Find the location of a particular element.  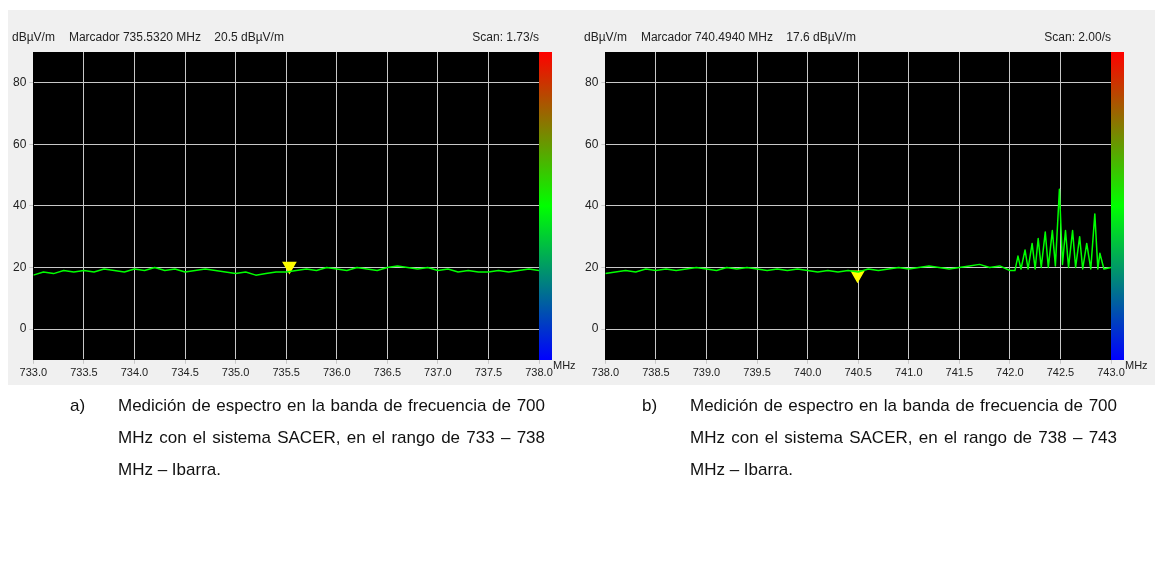

x-tick-label: 742.0 is located at coordinates (1010, 372).